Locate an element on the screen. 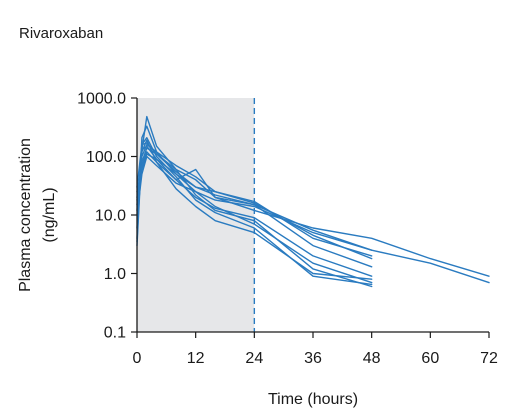  x-tick-label: 48 is located at coordinates (372, 358).